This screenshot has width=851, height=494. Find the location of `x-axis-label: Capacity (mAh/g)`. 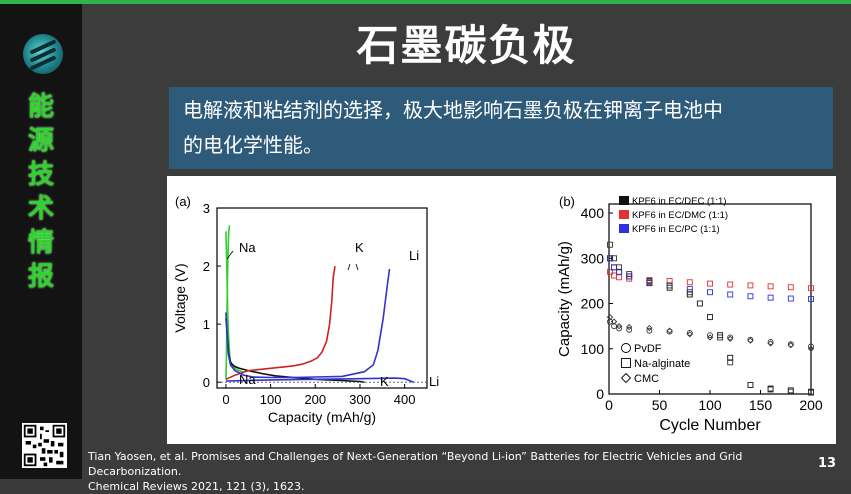

x-axis-label: Capacity (mAh/g) is located at coordinates (322, 417).